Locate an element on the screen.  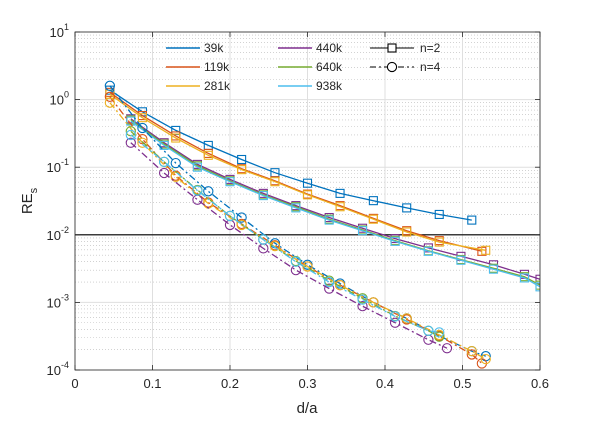
legend-label: n=2 is located at coordinates (430, 48).